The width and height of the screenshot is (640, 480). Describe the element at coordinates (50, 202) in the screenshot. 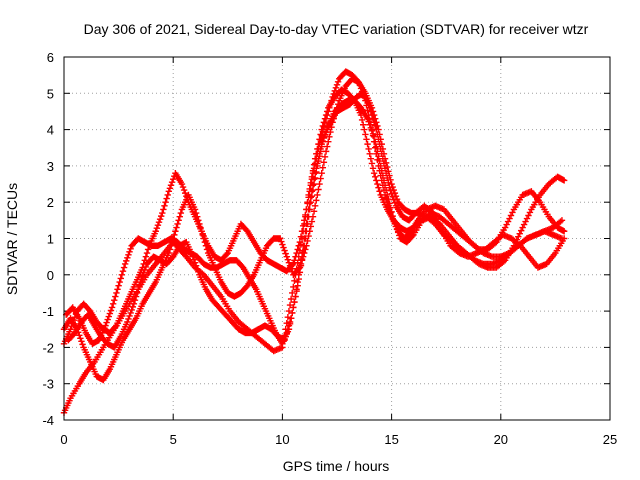

I see `y-tick-label: 2` at that location.